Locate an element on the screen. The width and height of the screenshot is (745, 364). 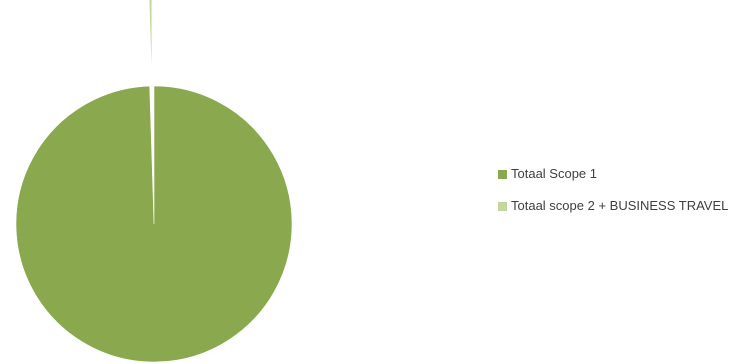
legend-label-scope-2: Totaal scope 2 + BUSINESS TRAVEL is located at coordinates (620, 205).